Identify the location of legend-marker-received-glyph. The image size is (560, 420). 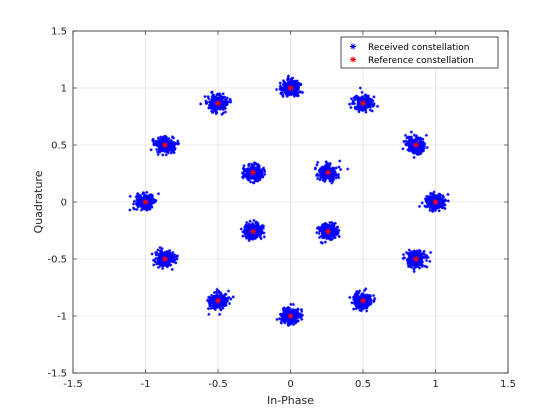
(353, 46).